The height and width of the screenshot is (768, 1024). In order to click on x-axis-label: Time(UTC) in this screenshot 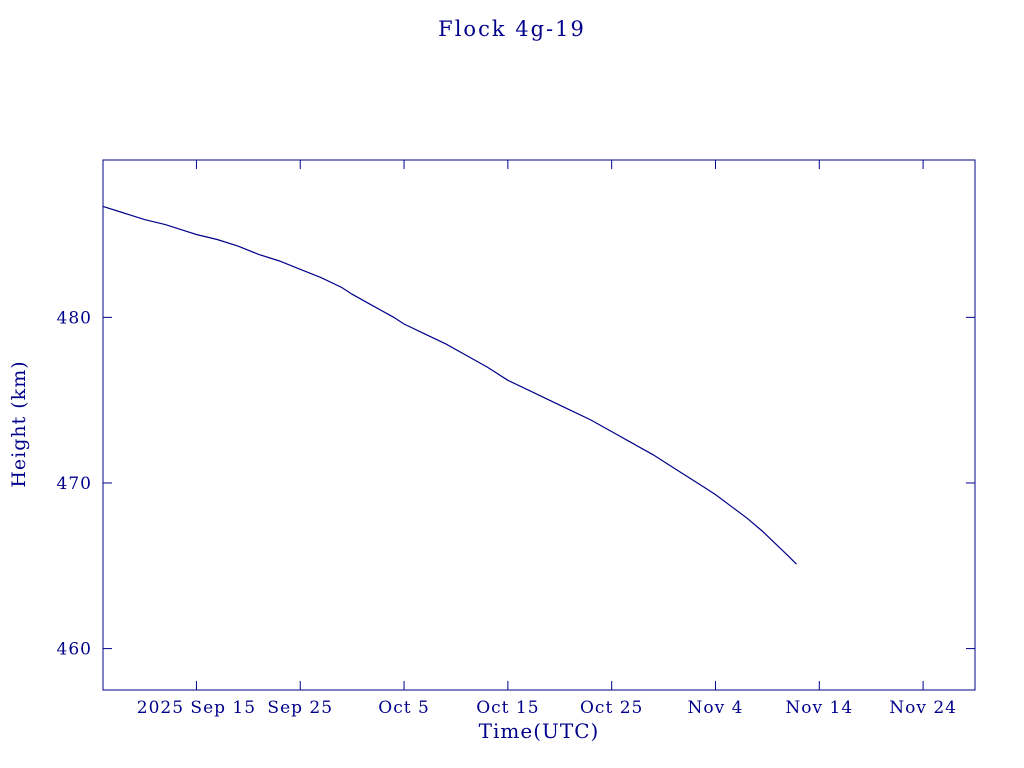, I will do `click(539, 731)`.